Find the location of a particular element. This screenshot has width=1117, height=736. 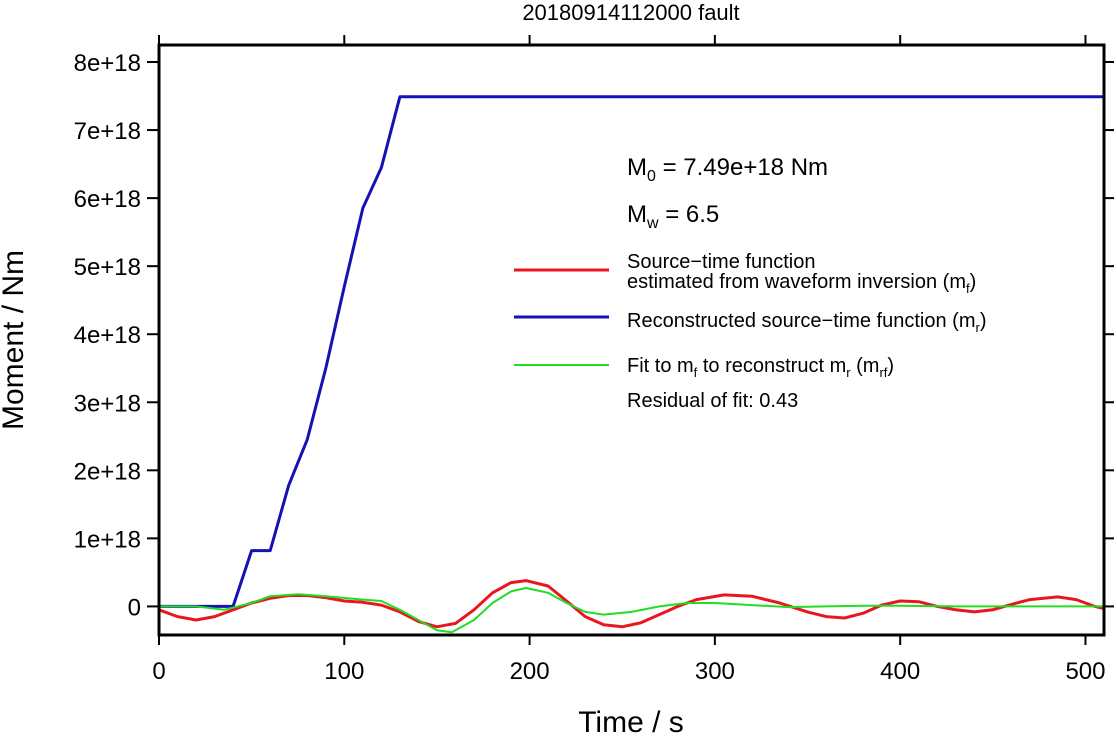

mw-annotation: Mw = 6.5 is located at coordinates (673, 216).